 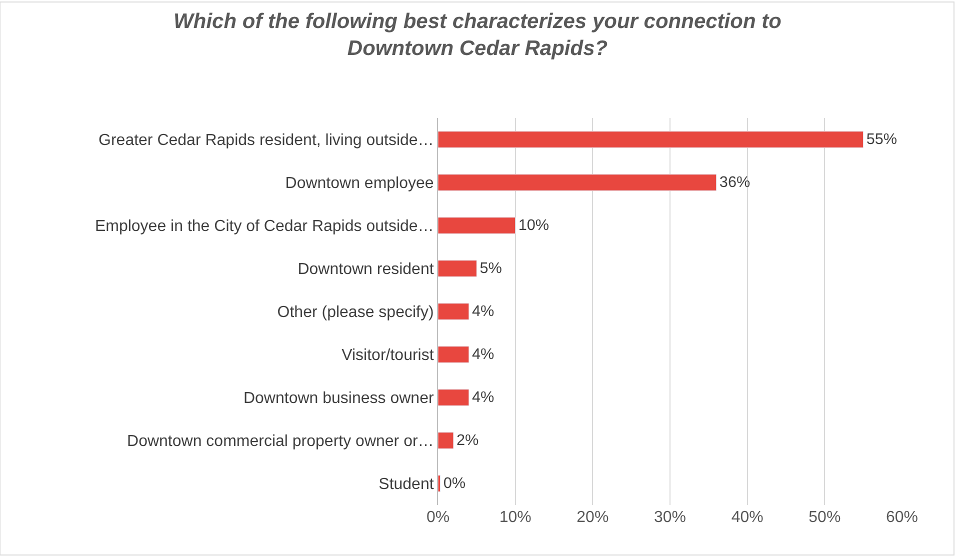 What do you see at coordinates (366, 269) in the screenshot?
I see `y-tick-label: Downtown resident` at bounding box center [366, 269].